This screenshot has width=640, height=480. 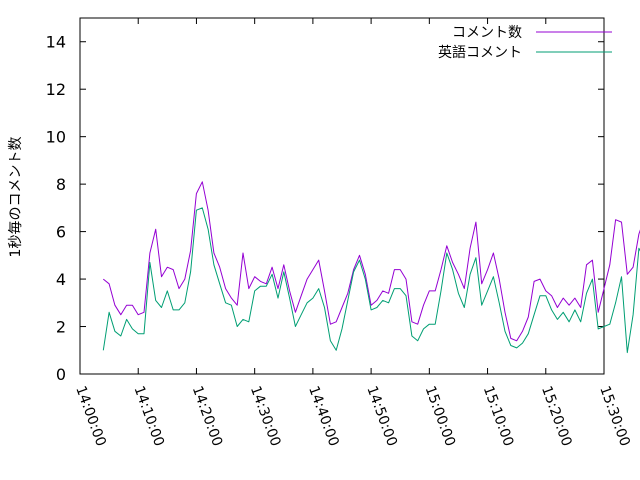 I want to click on y-tick-label: 2, so click(x=61, y=327).